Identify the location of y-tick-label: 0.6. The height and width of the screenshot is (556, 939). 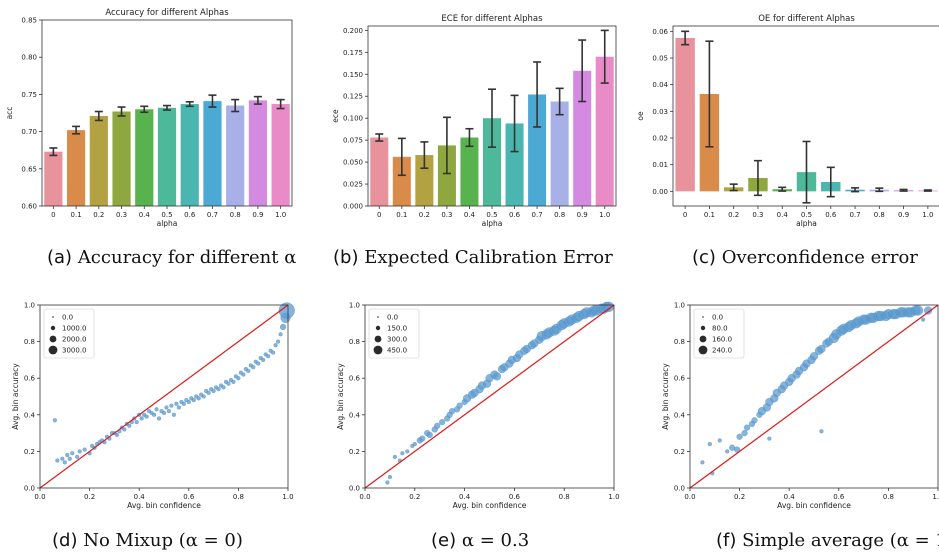
(680, 379).